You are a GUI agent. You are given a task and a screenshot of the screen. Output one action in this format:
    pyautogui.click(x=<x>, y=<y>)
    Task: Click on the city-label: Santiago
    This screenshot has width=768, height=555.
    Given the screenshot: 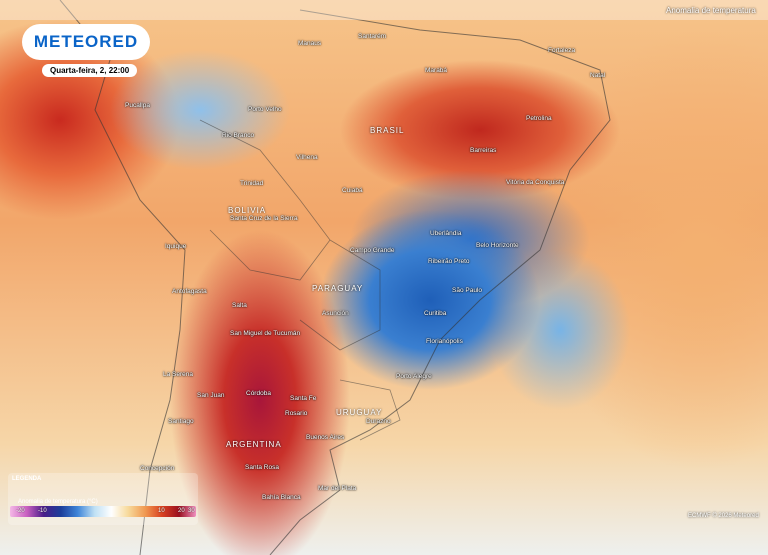 What is the action you would take?
    pyautogui.click(x=181, y=421)
    